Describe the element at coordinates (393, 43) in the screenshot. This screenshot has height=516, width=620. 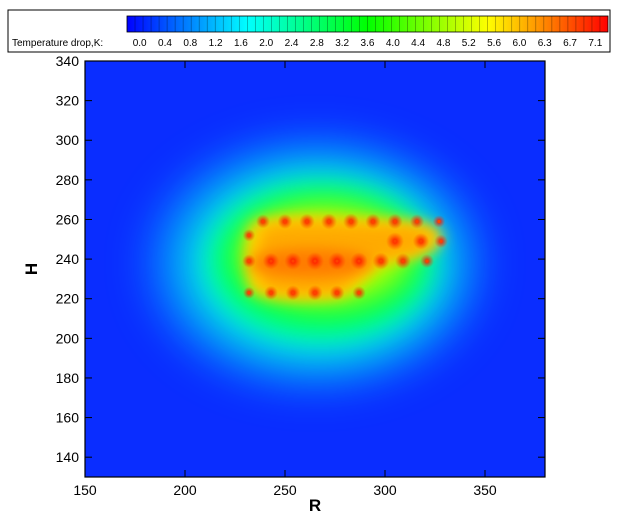
I see `colorbar-tick-label: 4.0` at that location.